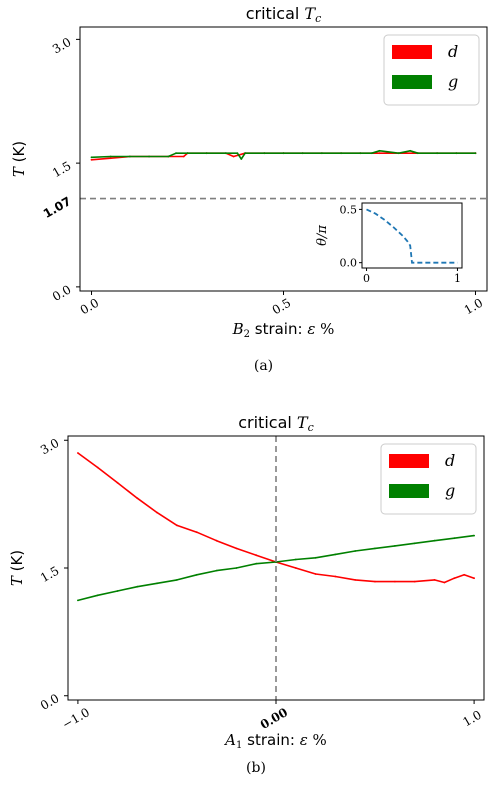 Image resolution: width=490 pixels, height=809 pixels. Describe the element at coordinates (453, 81) in the screenshot. I see `panel-a-legend-label-g: g` at that location.